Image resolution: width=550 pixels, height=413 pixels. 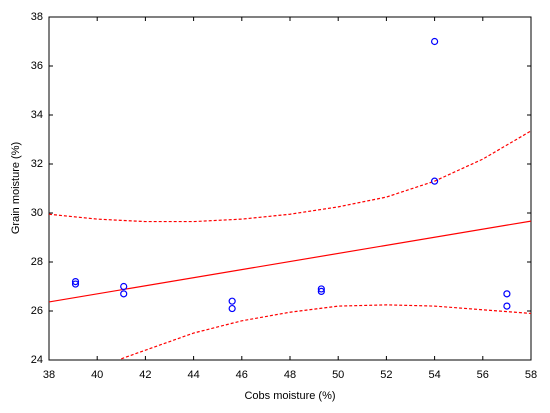 What do you see at coordinates (145, 375) in the screenshot?
I see `x-tick-label: 42` at bounding box center [145, 375].